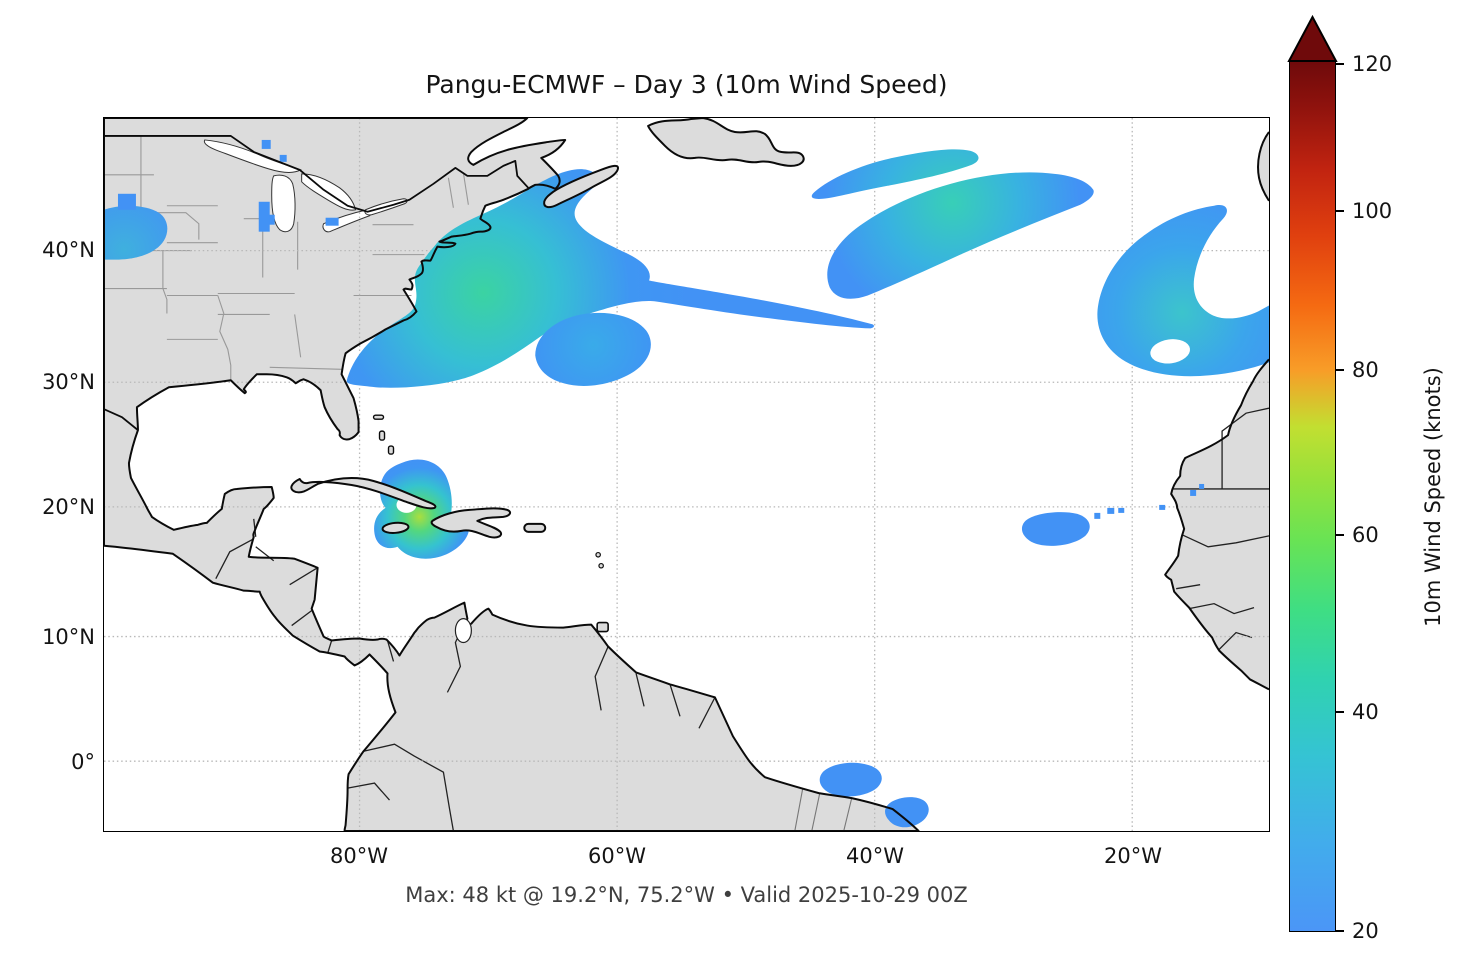  I want to click on x-tick-80w: 80°W, so click(359, 856).